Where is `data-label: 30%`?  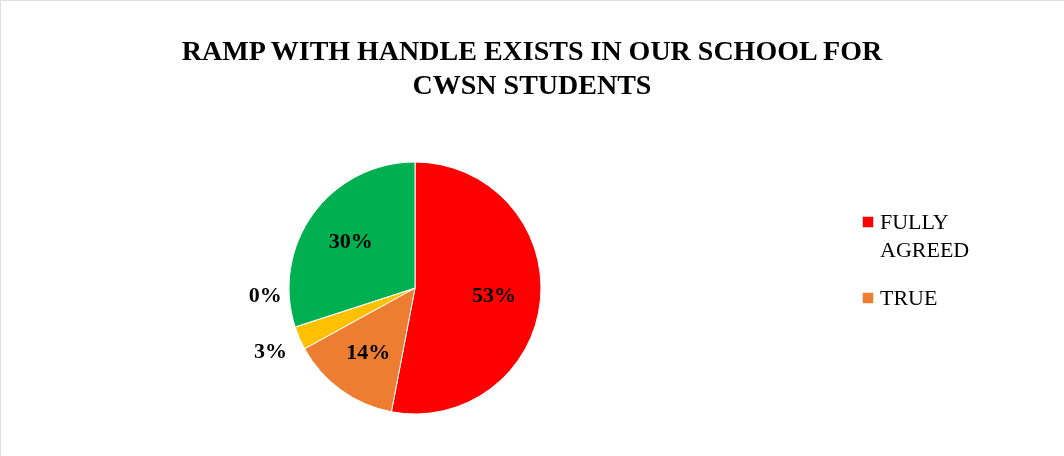 data-label: 30% is located at coordinates (350, 241).